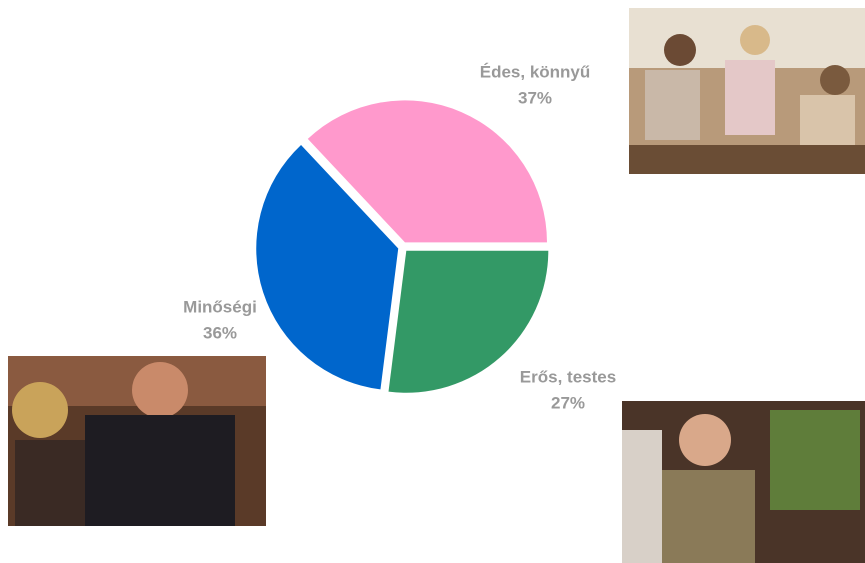 The width and height of the screenshot is (865, 563). What do you see at coordinates (535, 97) in the screenshot?
I see `slice-value: 37%` at bounding box center [535, 97].